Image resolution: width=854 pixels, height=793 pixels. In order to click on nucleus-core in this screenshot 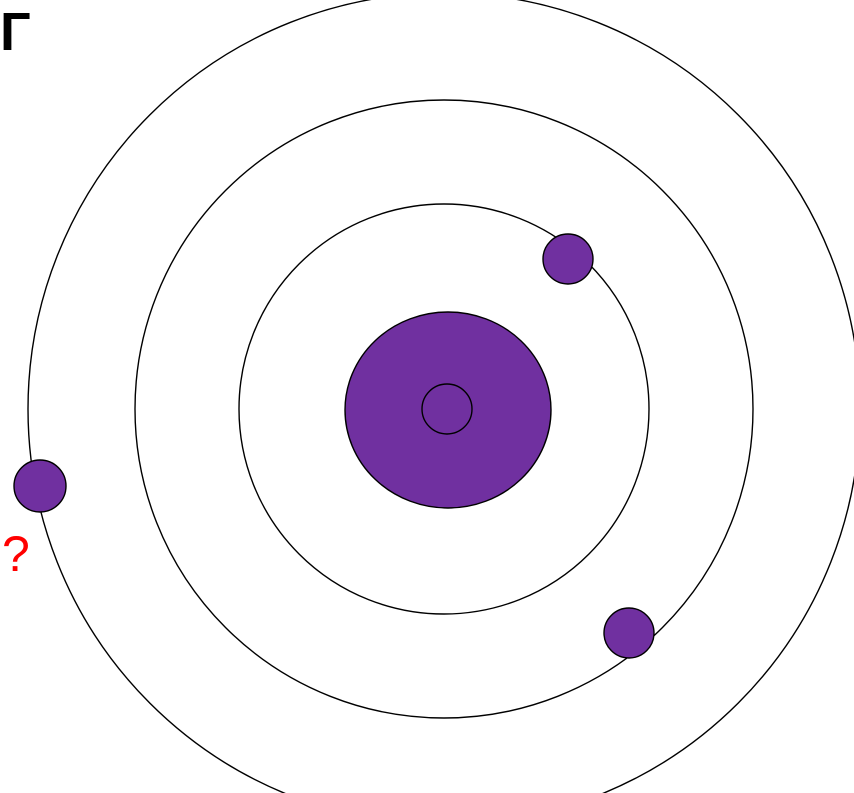, I will do `click(447, 409)`.